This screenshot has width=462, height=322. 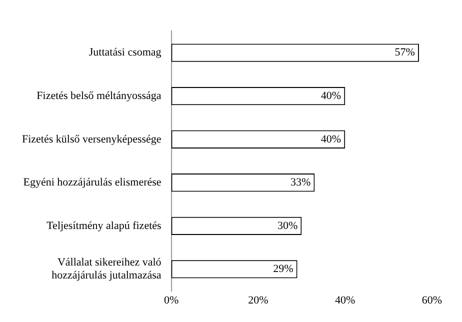 What do you see at coordinates (404, 52) in the screenshot?
I see `data-label: 57%` at bounding box center [404, 52].